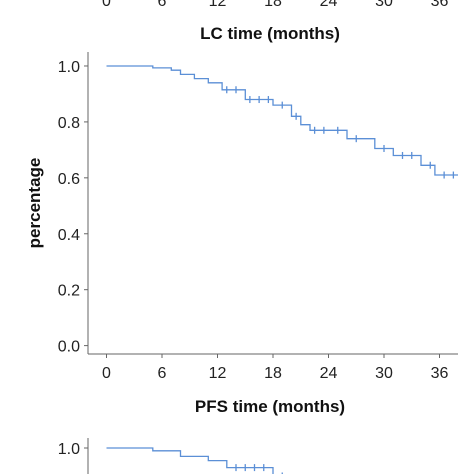 The image size is (474, 474). Describe the element at coordinates (69, 347) in the screenshot. I see `y-tick-label: 0.0` at that location.